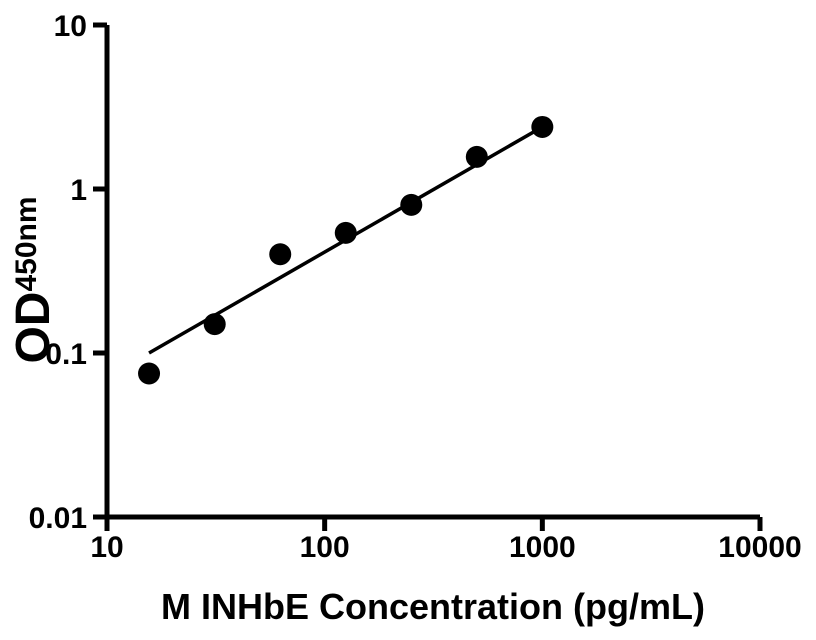 This screenshot has height=640, width=816. I want to click on x-axis-title: M INHbE Concentration (pg/mL), so click(433, 606).